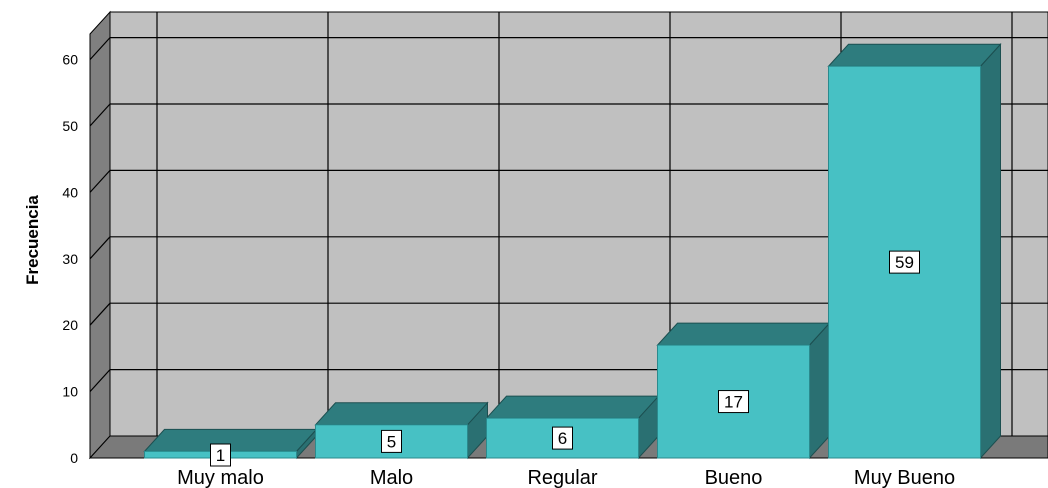 The height and width of the screenshot is (488, 1048). I want to click on y-tick-label: 50, so click(70, 126).